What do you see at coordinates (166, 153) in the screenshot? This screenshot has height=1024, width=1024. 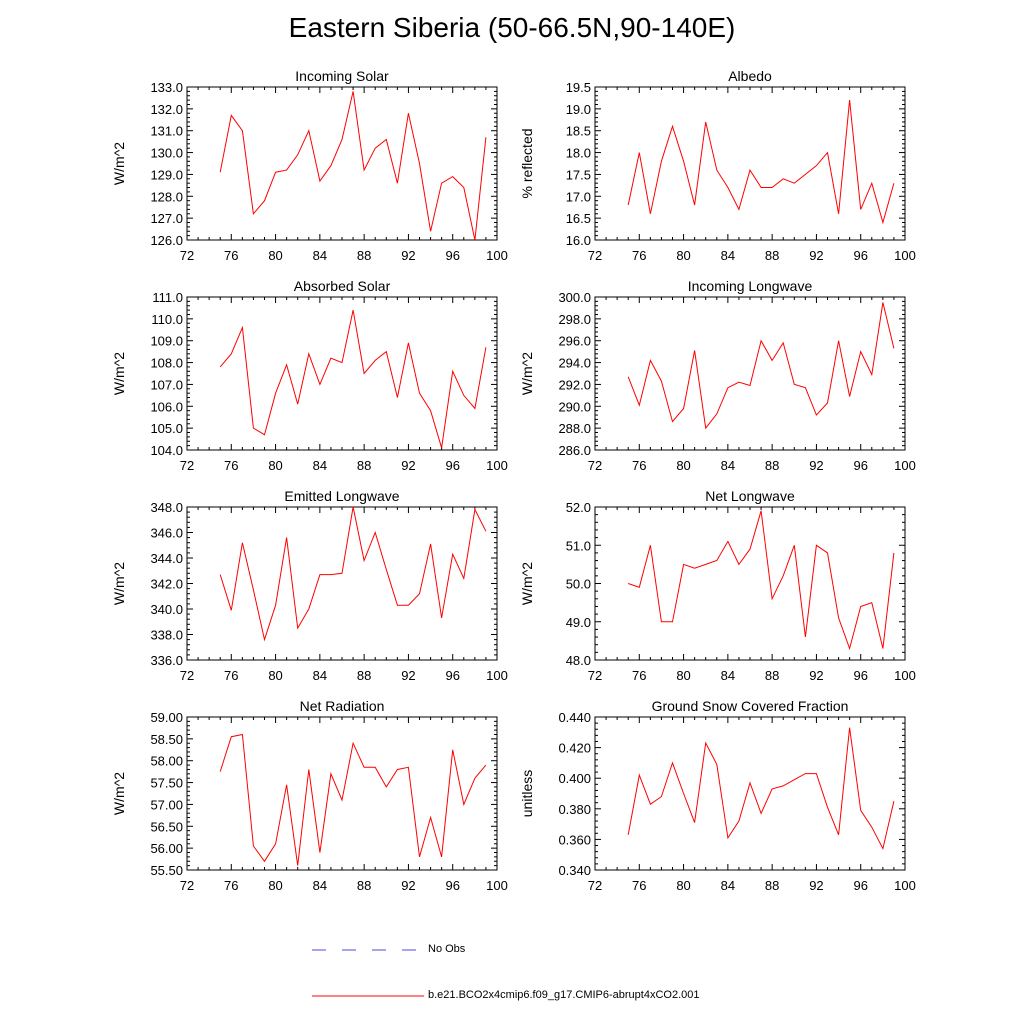 I see `y-tick-label: 130.0` at bounding box center [166, 153].